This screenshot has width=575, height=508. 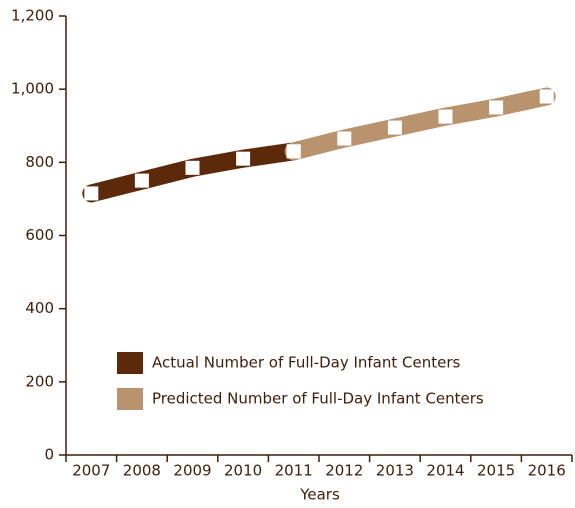 What do you see at coordinates (39, 235) in the screenshot?
I see `y-tick-label: 600` at bounding box center [39, 235].